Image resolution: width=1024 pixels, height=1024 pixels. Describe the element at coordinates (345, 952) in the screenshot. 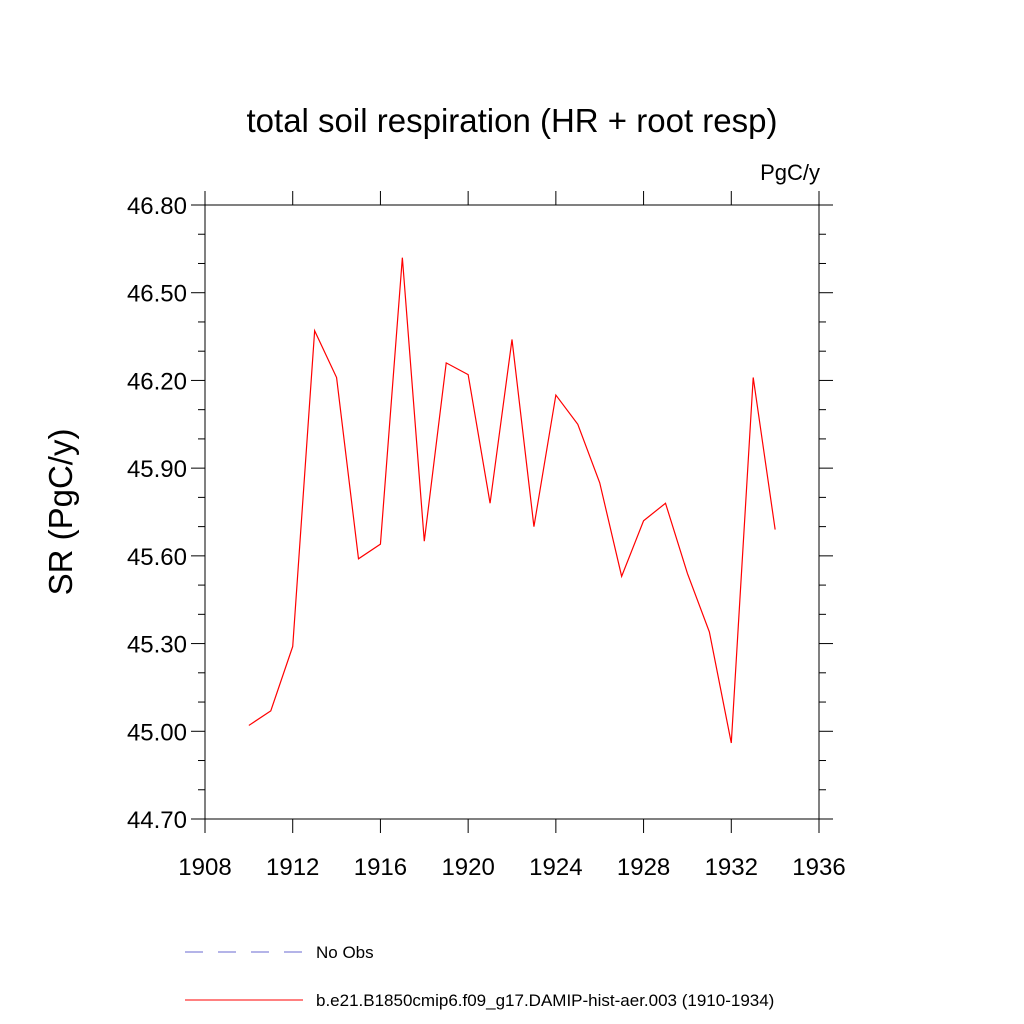

I see `legend-label-0: No Obs` at that location.